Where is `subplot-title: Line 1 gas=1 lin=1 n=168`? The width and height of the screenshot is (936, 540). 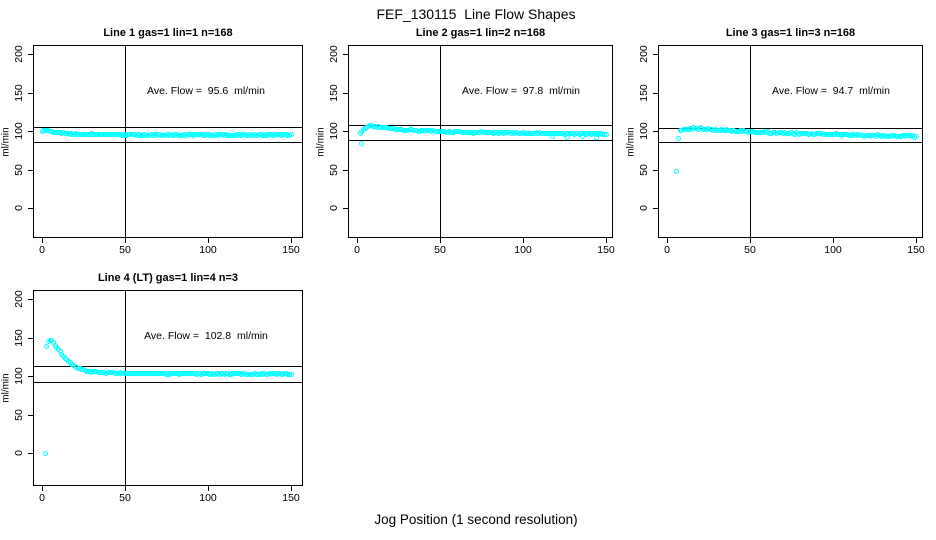 subplot-title: Line 1 gas=1 lin=1 n=168 is located at coordinates (168, 33).